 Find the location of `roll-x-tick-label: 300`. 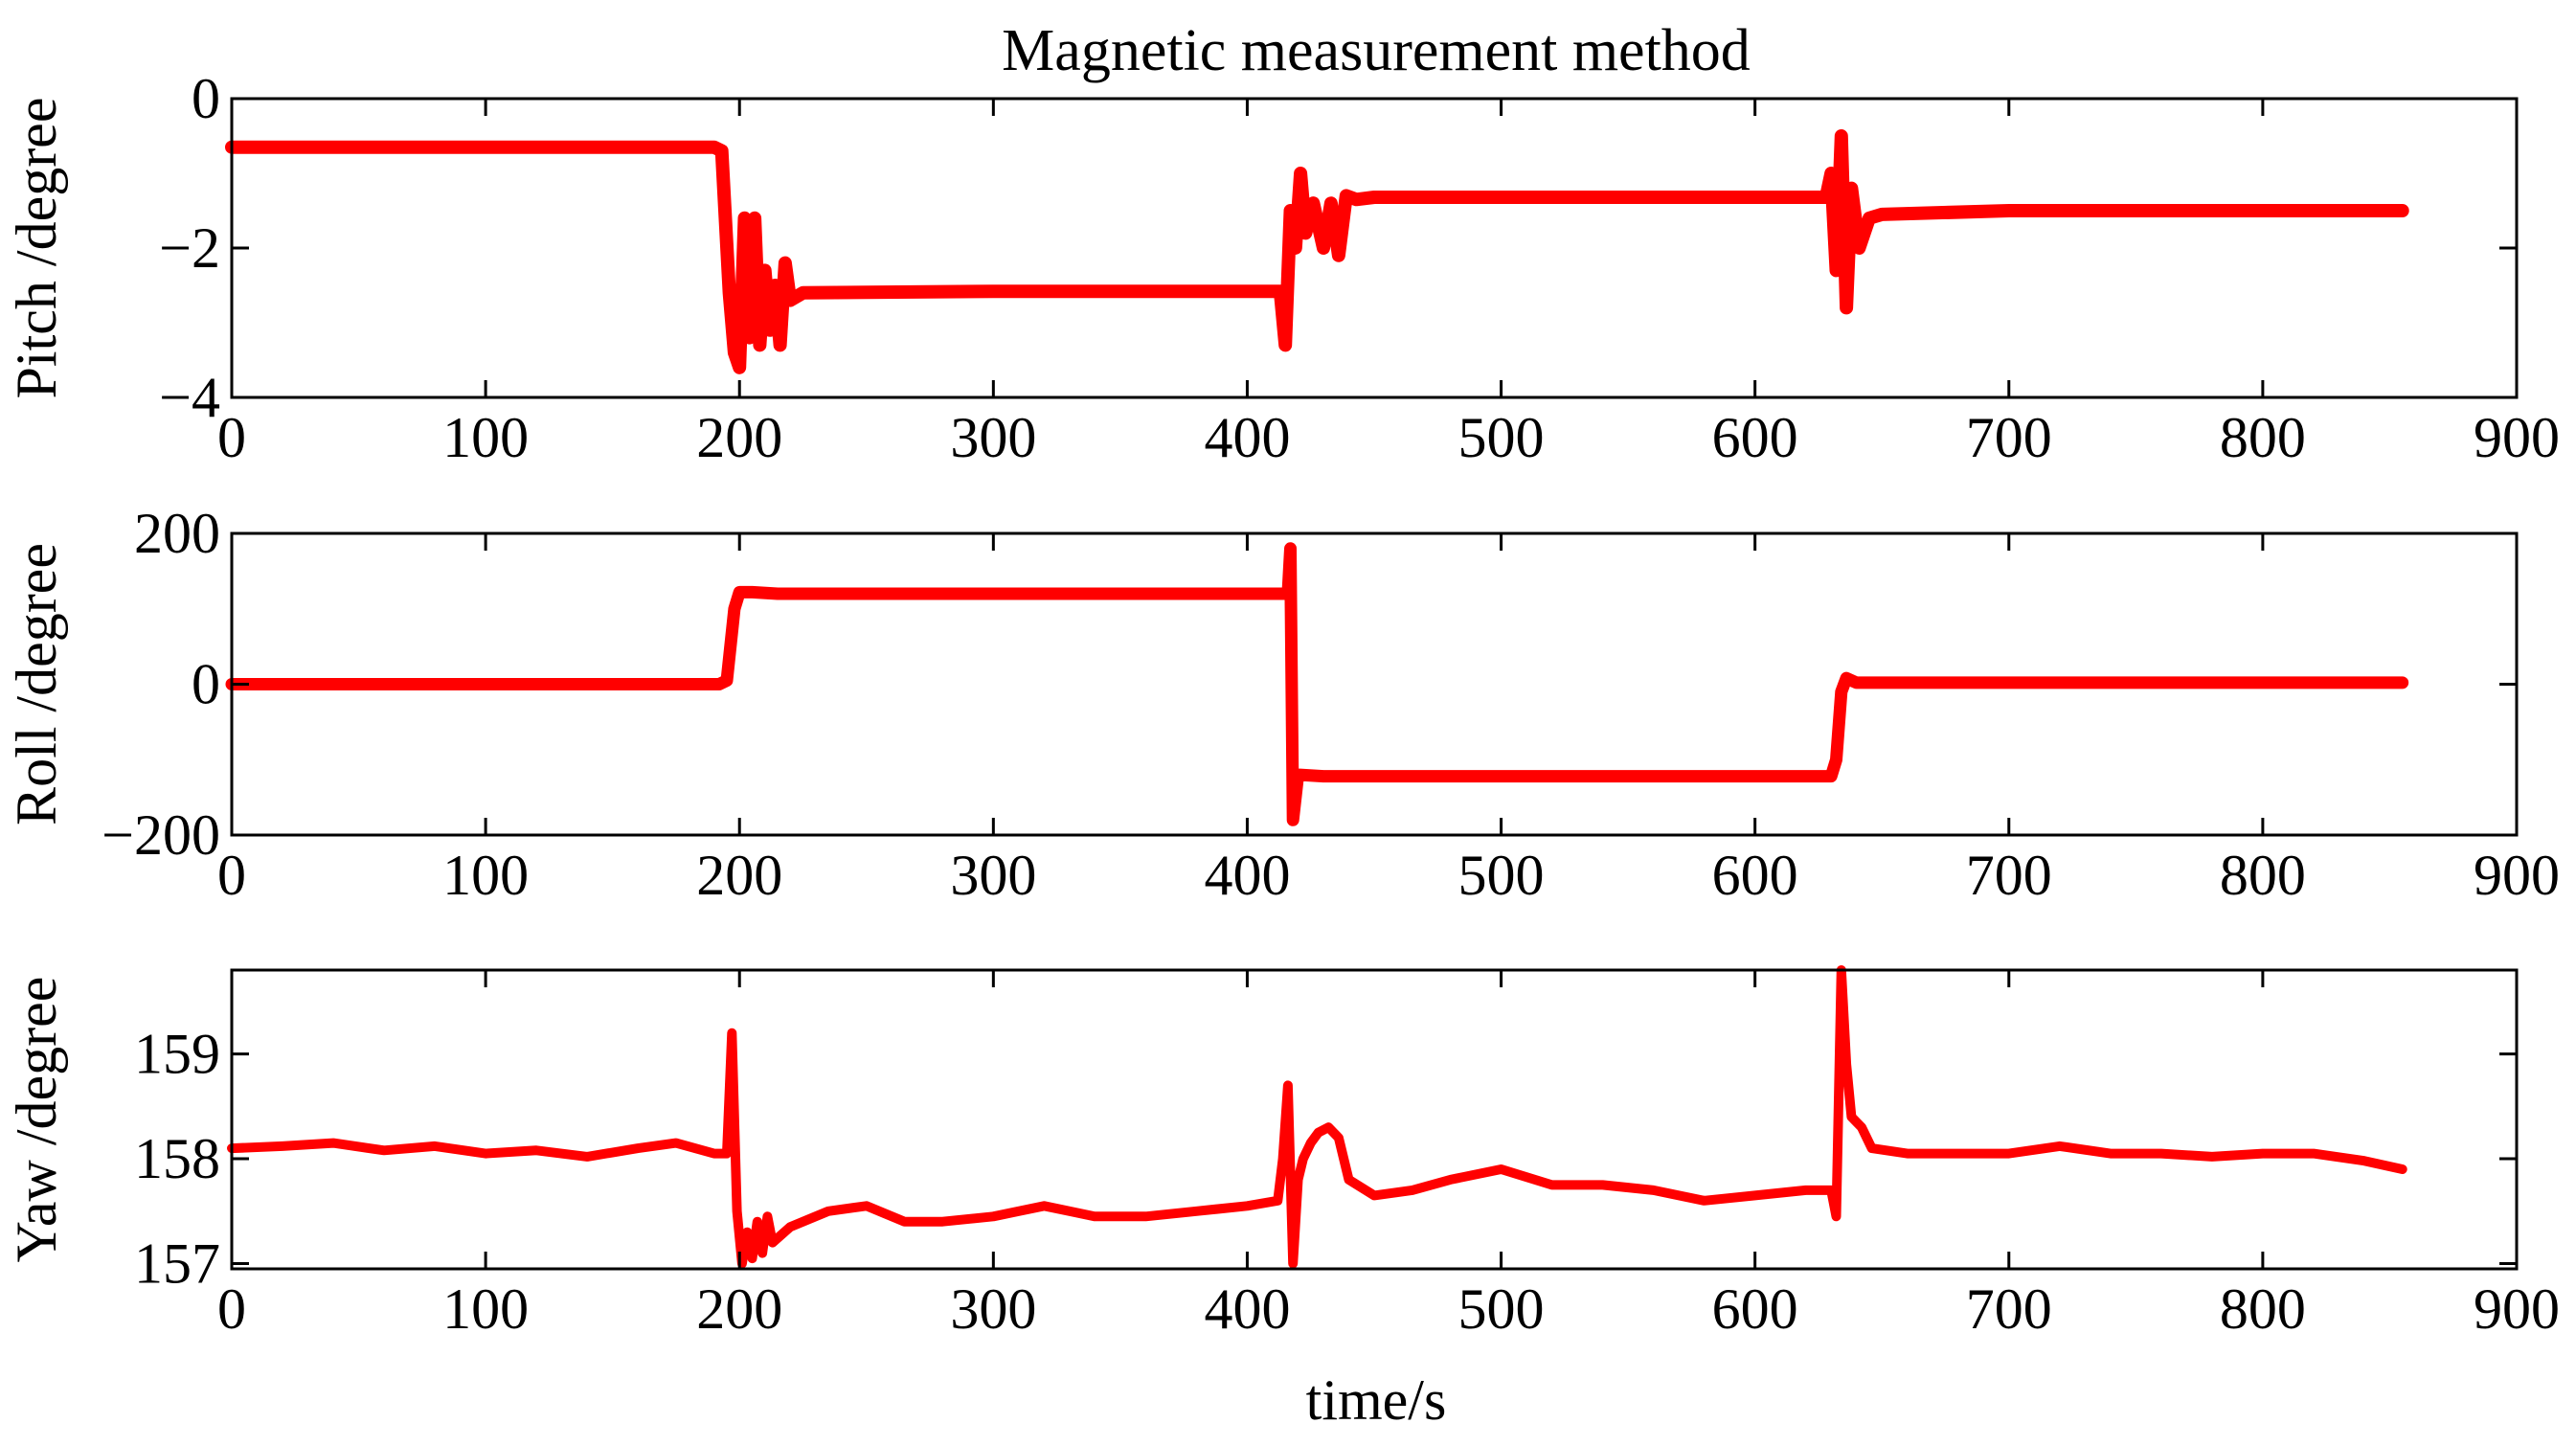

roll-x-tick-label: 300 is located at coordinates (993, 876).